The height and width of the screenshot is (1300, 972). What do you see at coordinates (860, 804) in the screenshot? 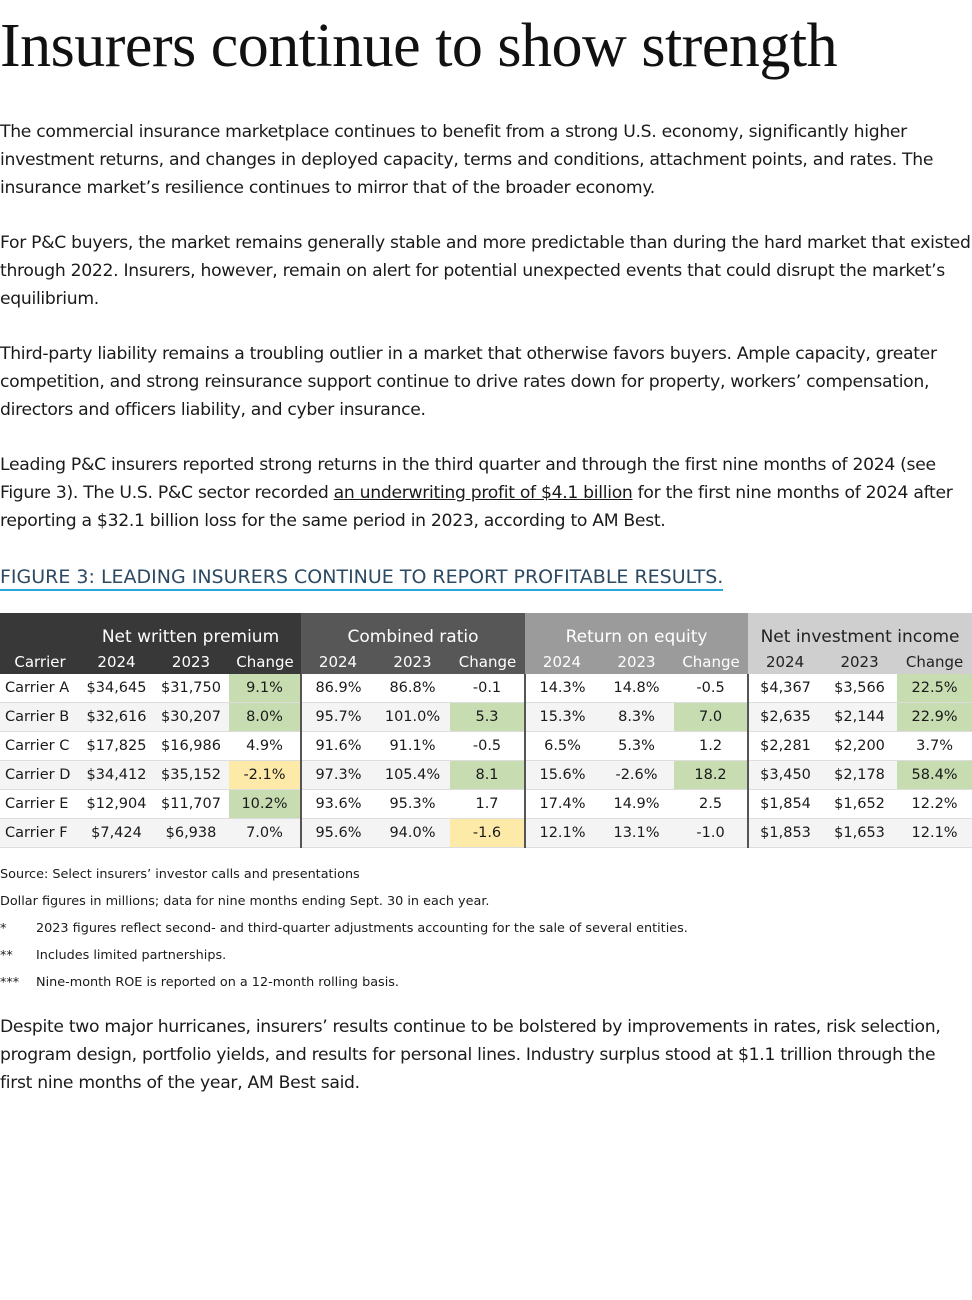
I see `value-cell: $1,652` at bounding box center [860, 804].